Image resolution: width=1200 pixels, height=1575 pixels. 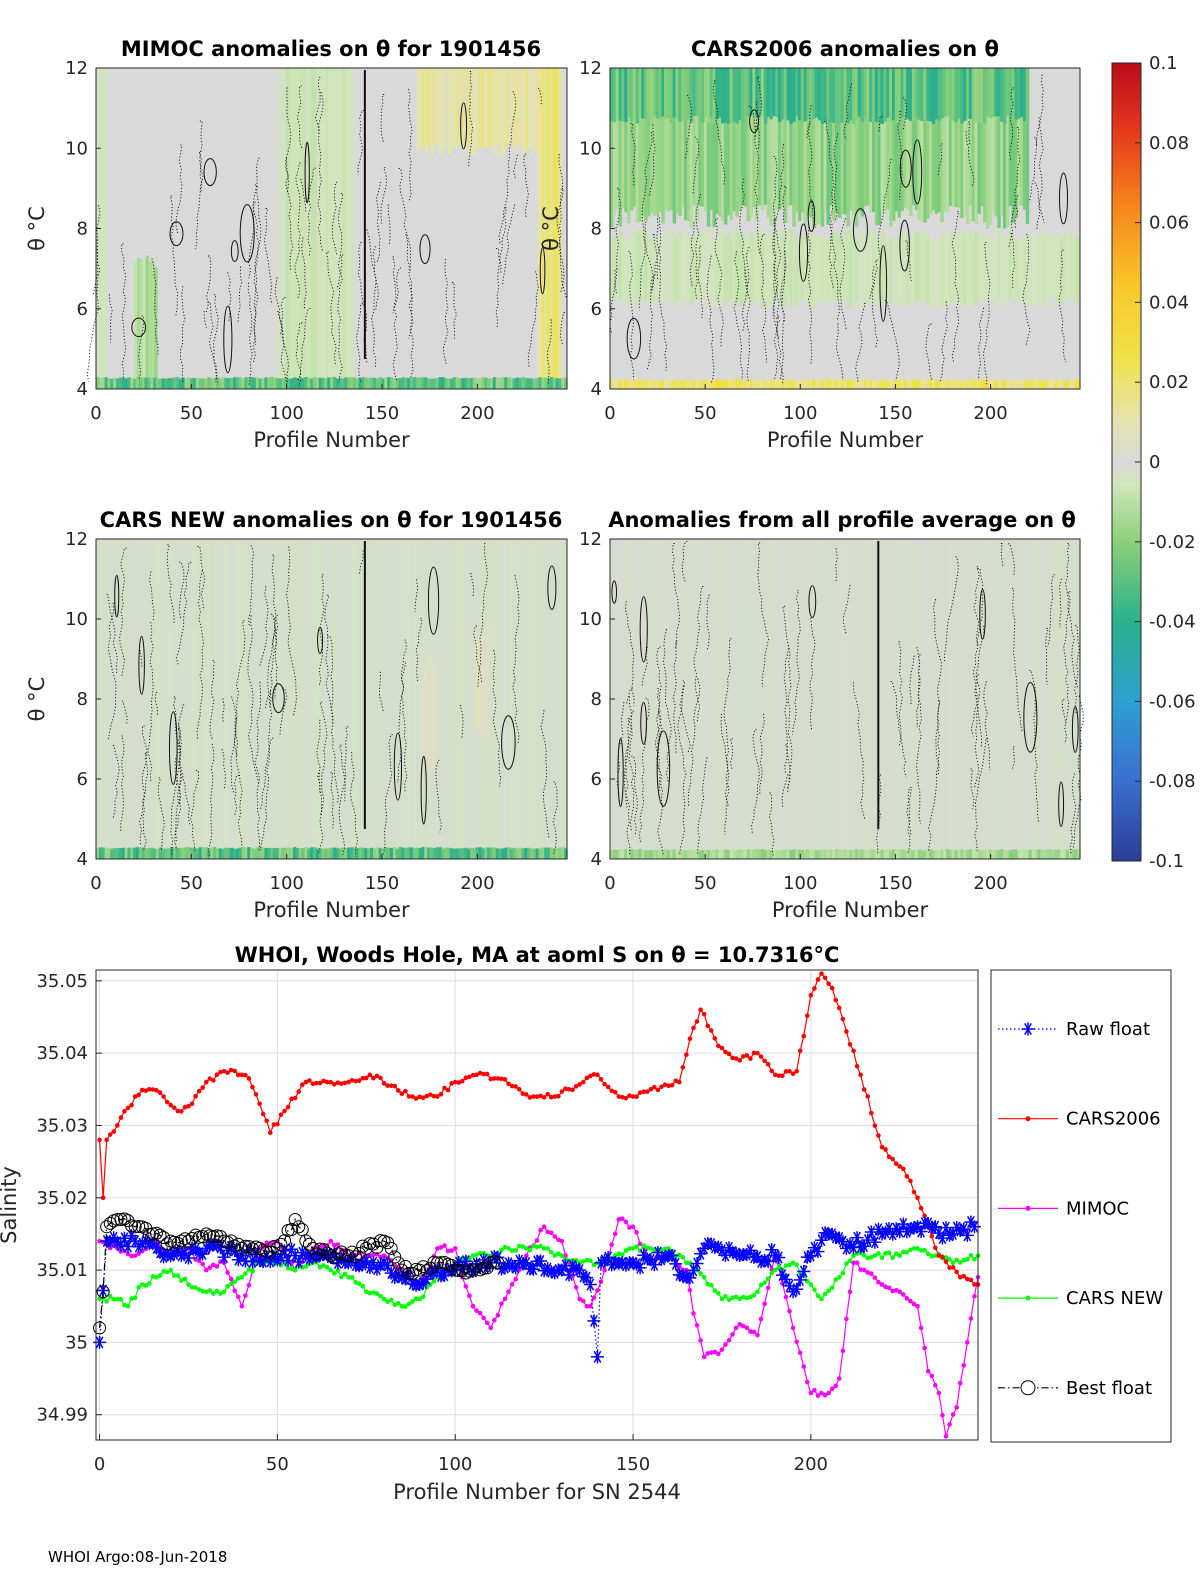 I want to click on y-tick-label: 8, so click(x=82, y=229).